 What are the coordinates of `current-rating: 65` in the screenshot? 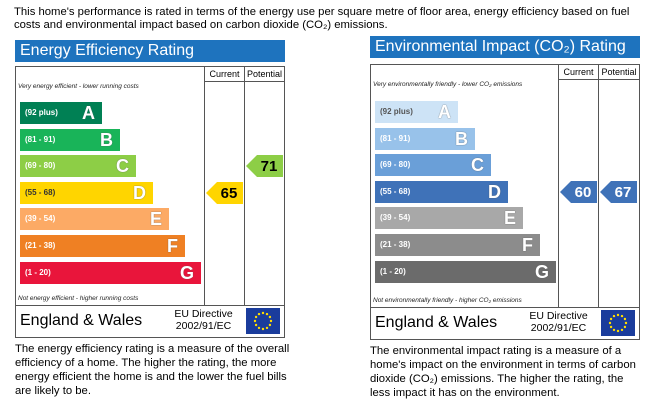 It's located at (229, 193).